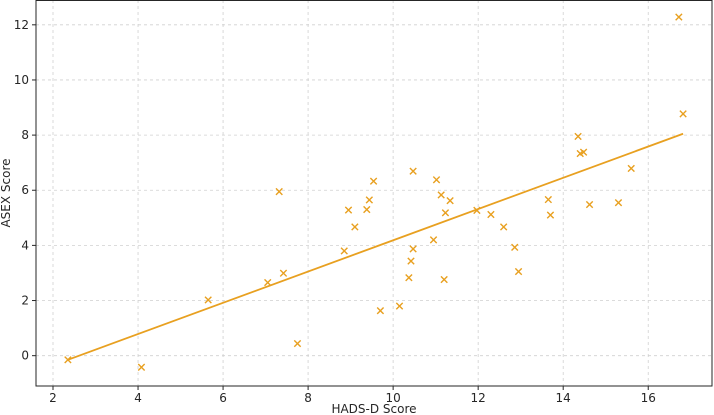  What do you see at coordinates (25, 356) in the screenshot?
I see `y-tick-label: 0` at bounding box center [25, 356].